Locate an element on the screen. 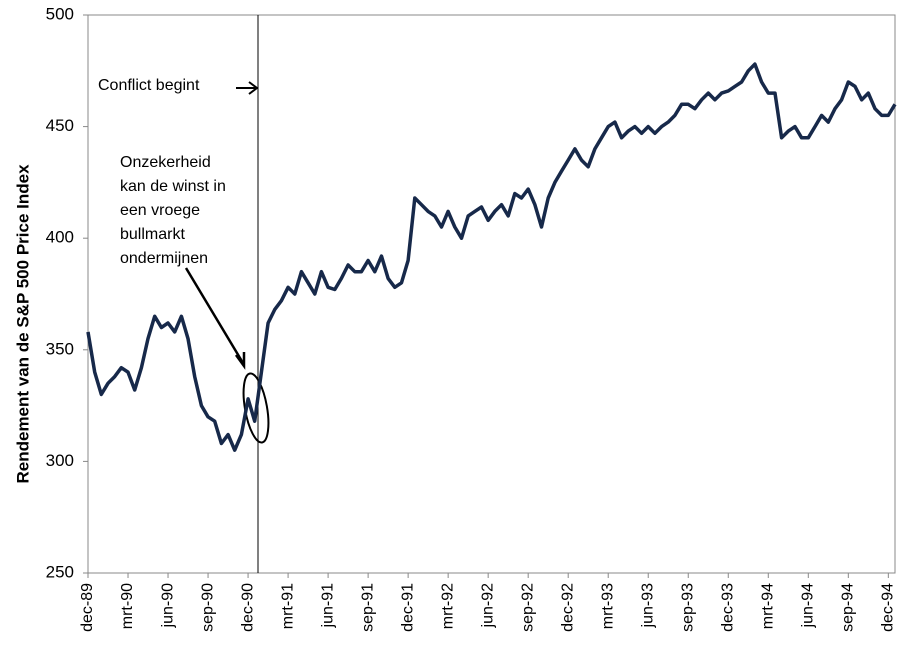  x-tick-label: dec-90 is located at coordinates (247, 607).